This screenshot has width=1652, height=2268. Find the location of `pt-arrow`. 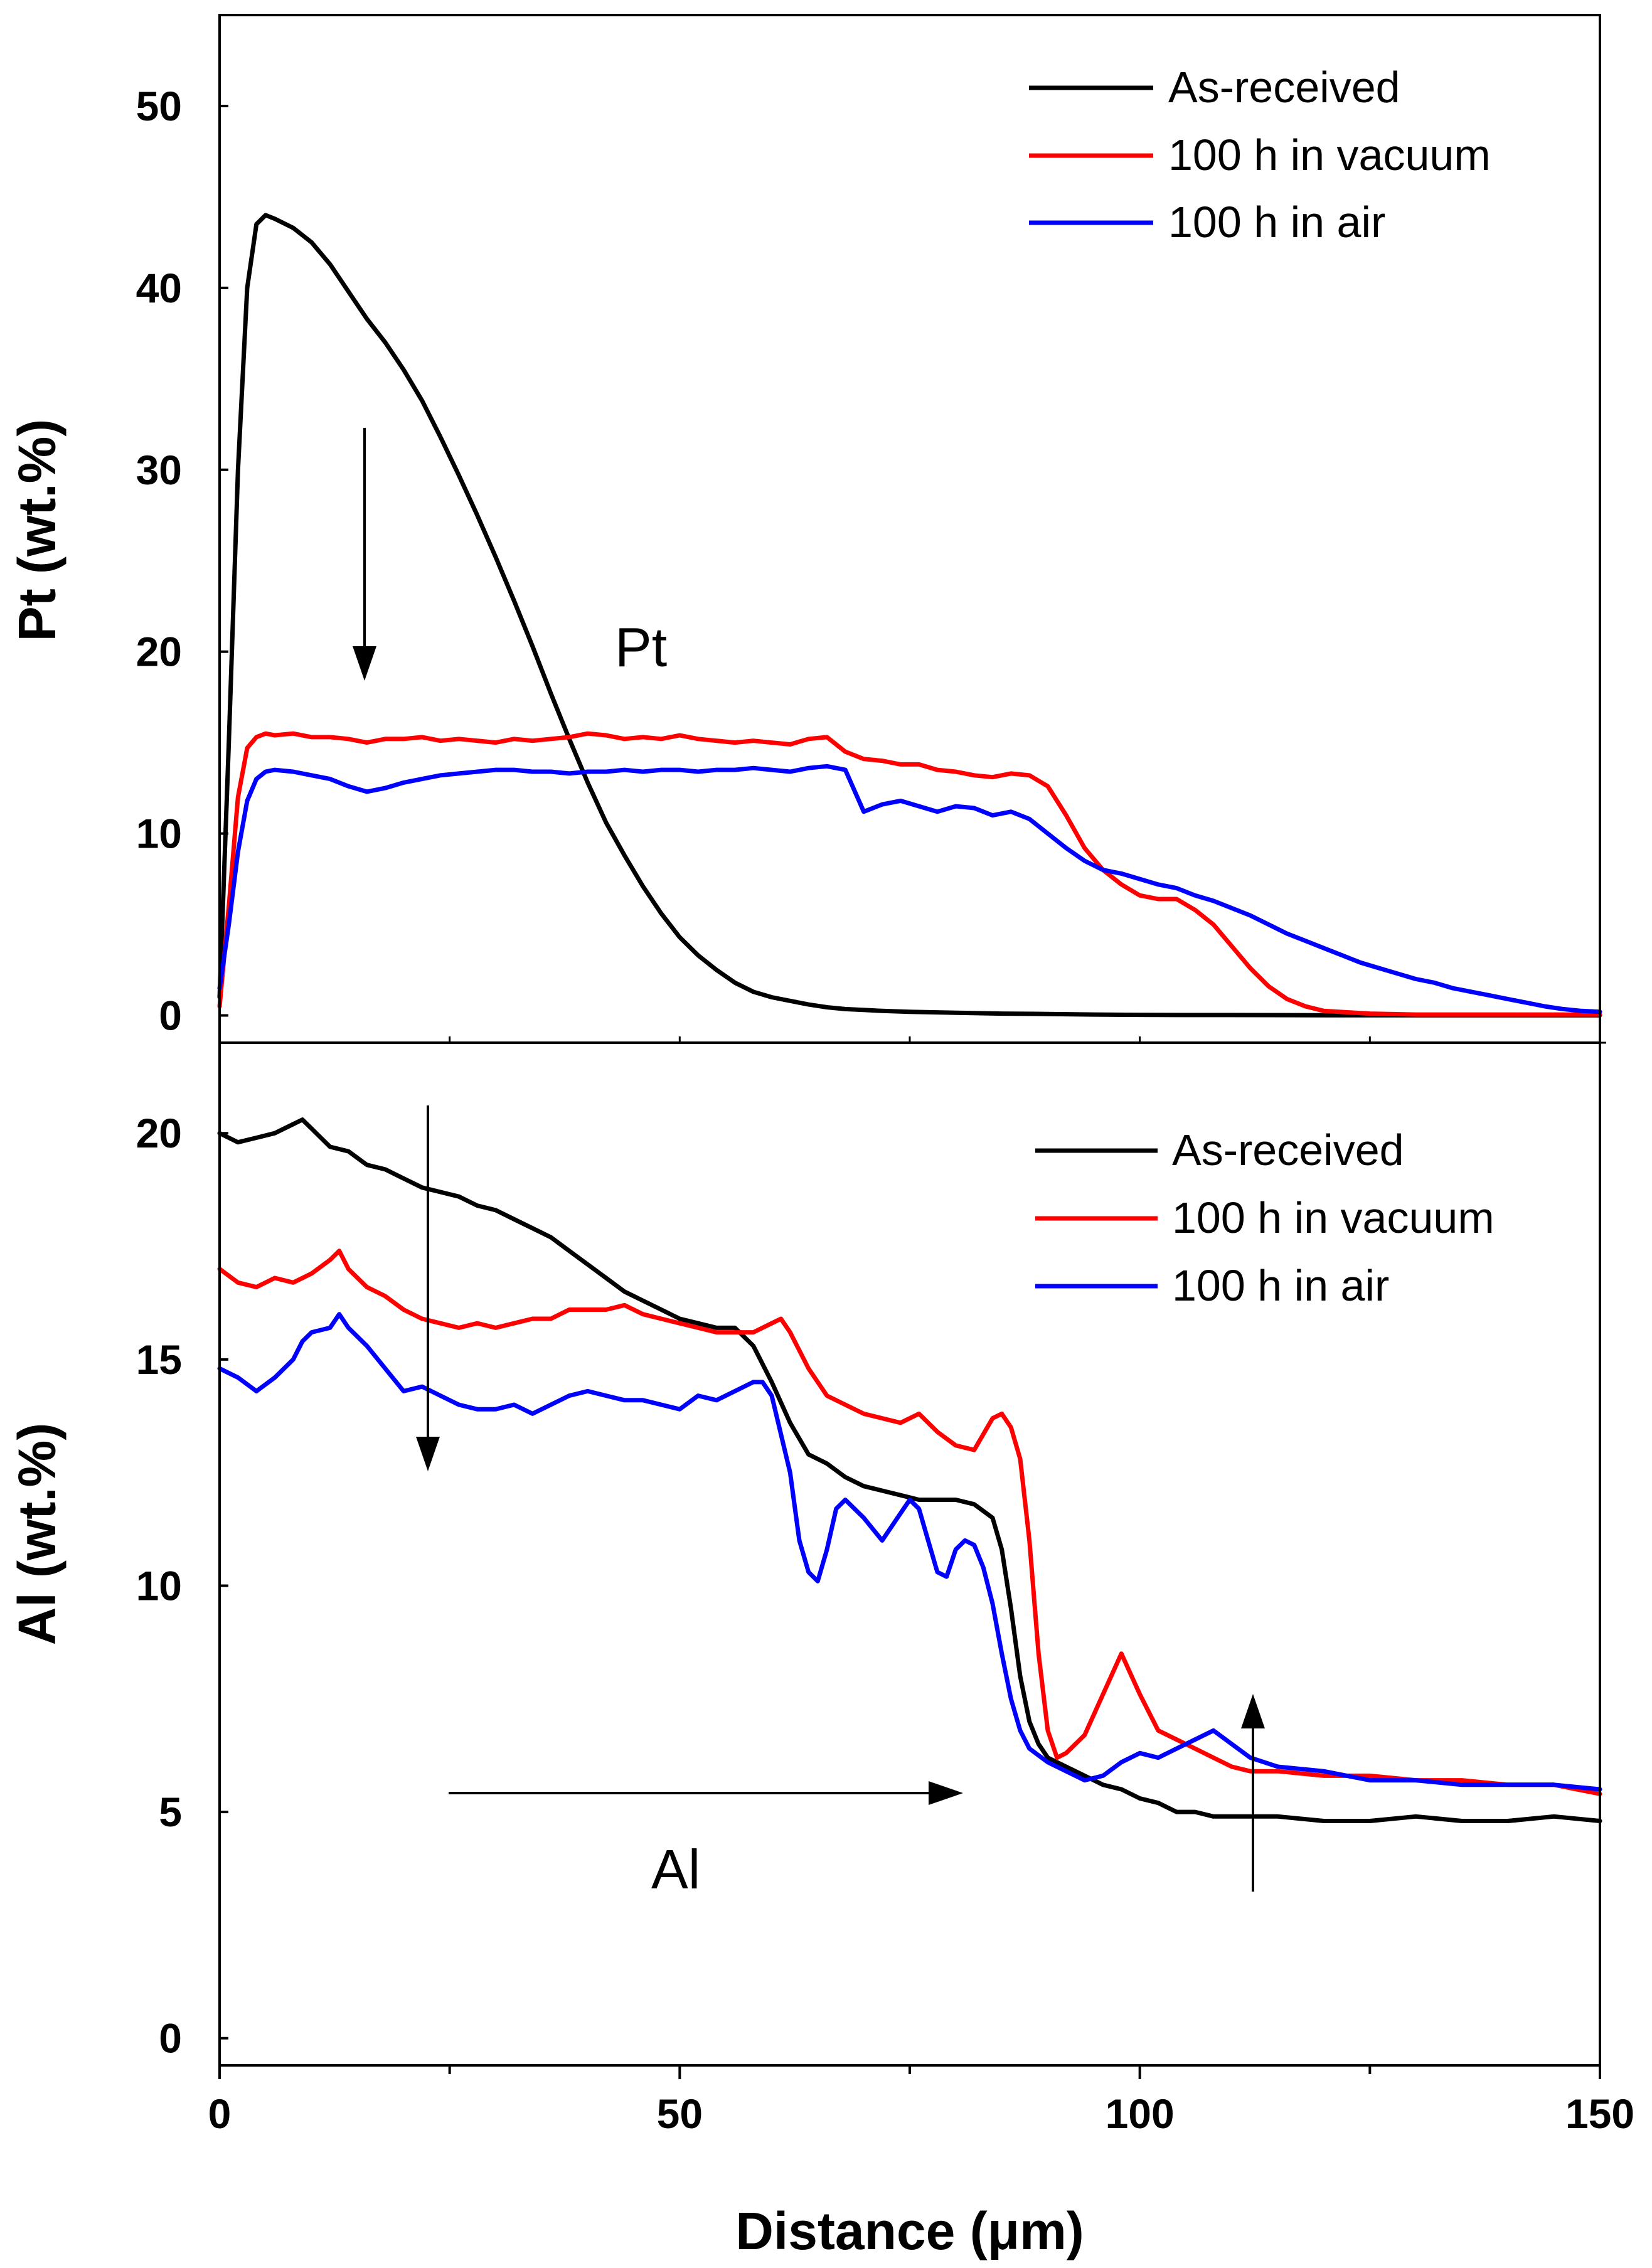

pt-arrow is located at coordinates (365, 554).